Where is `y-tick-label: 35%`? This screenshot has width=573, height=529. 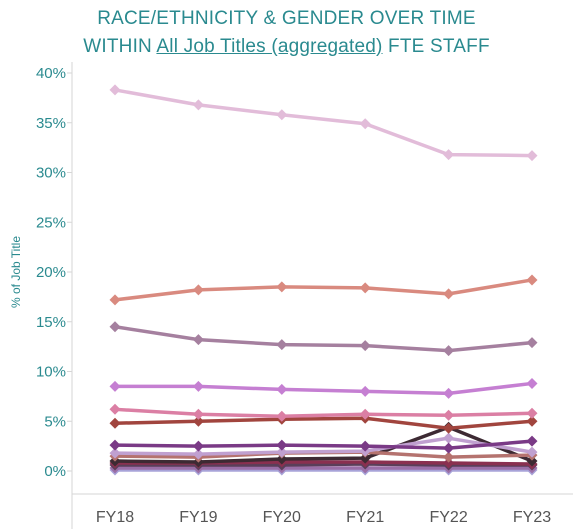 y-tick-label: 35% is located at coordinates (51, 123).